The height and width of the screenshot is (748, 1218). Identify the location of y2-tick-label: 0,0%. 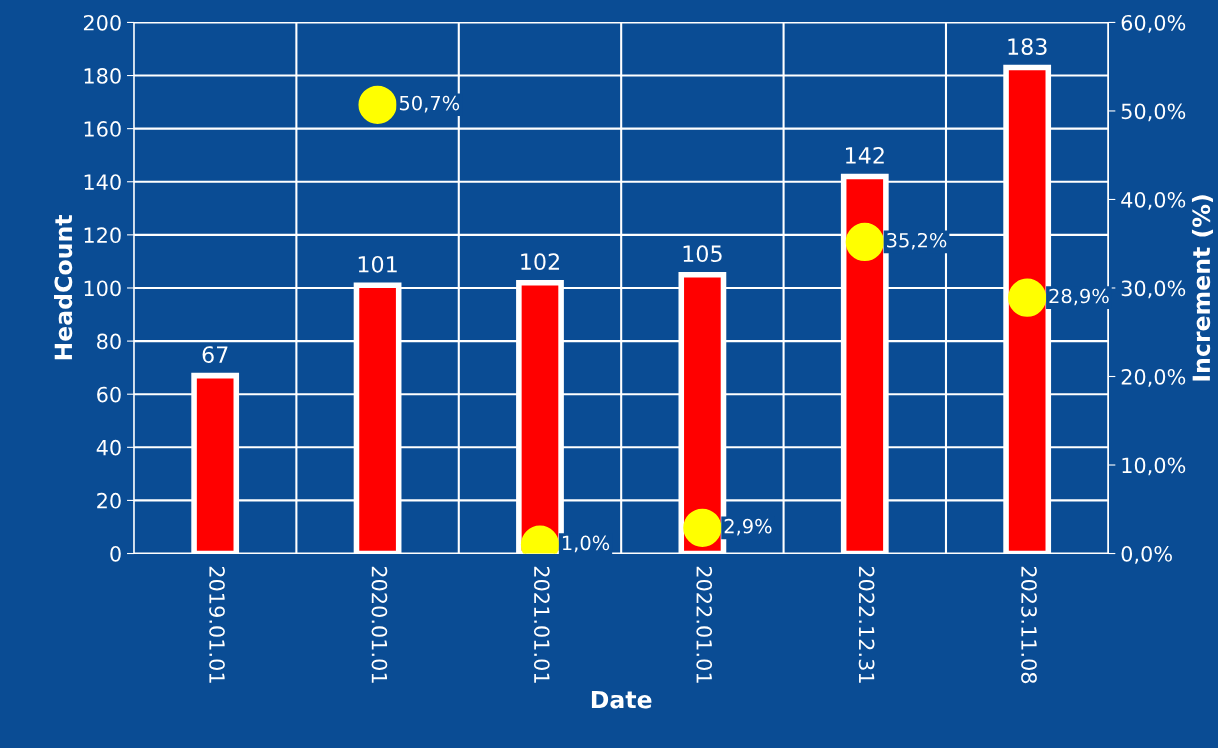
(1146, 554).